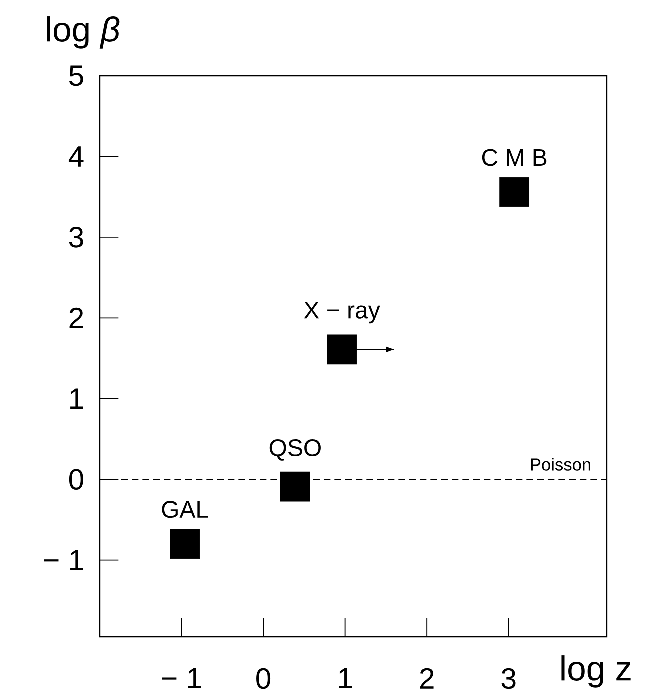  I want to click on x-tick-label: 2, so click(427, 678).